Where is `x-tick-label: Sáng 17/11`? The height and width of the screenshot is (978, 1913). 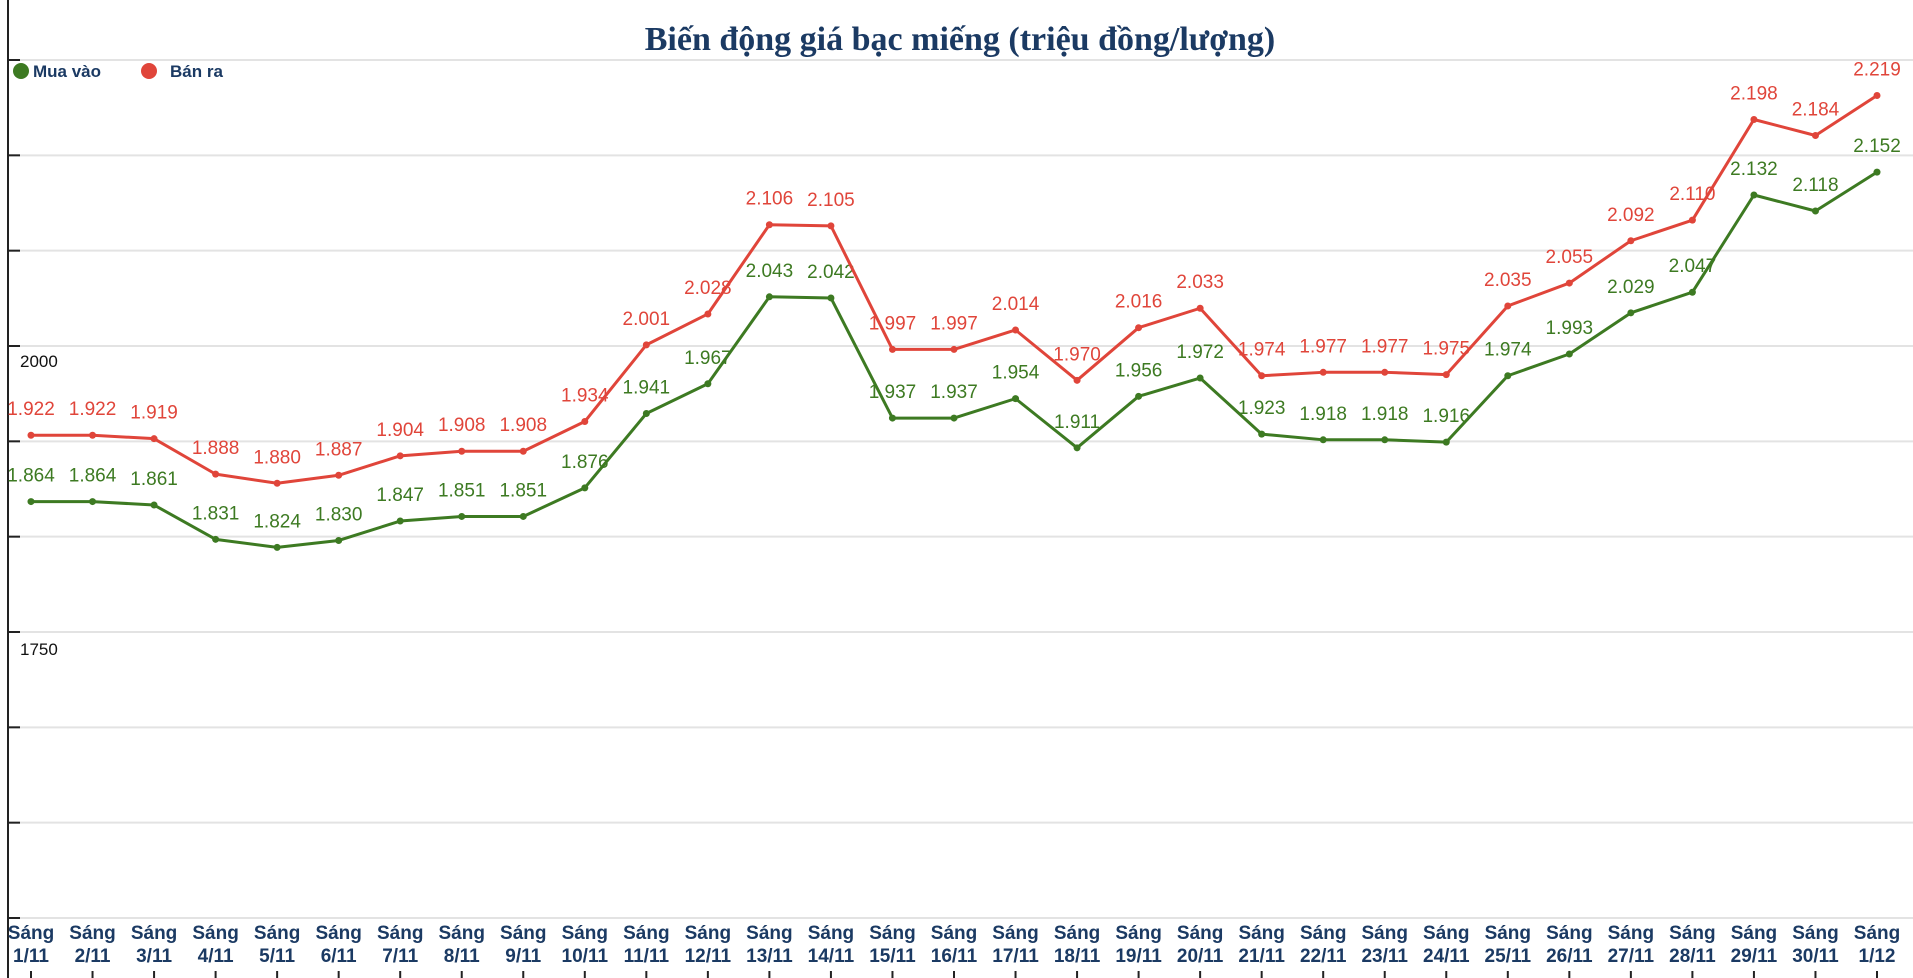
x-tick-label: Sáng 17/11 is located at coordinates (1015, 945).